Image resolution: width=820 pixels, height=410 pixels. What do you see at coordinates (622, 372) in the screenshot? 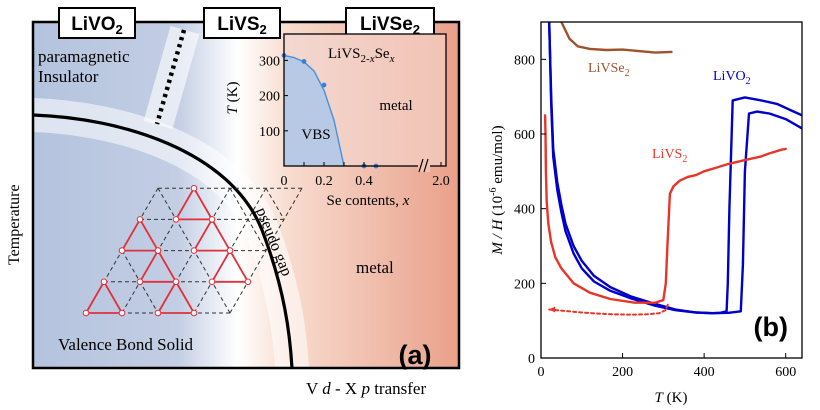
I see `b-x-tick-label: 200` at bounding box center [622, 372].